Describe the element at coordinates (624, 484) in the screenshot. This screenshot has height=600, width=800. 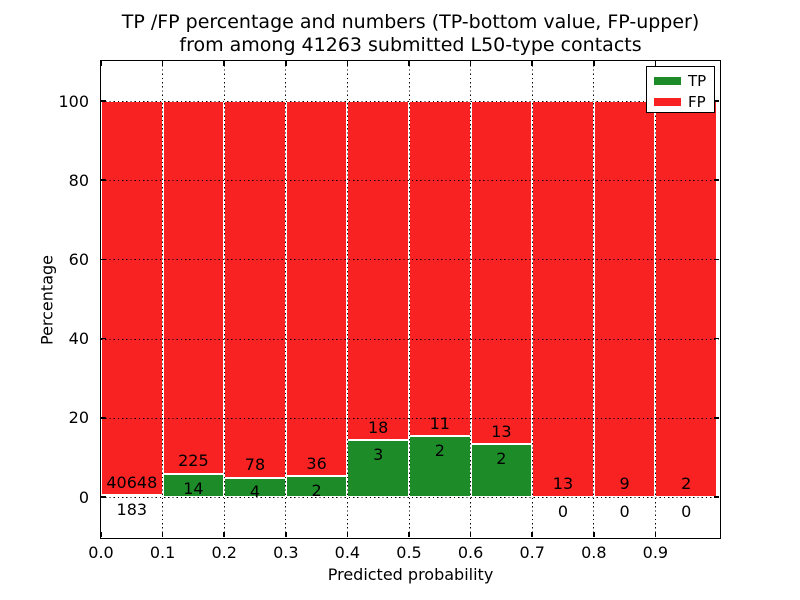
I see `fp-count-label: 9` at that location.